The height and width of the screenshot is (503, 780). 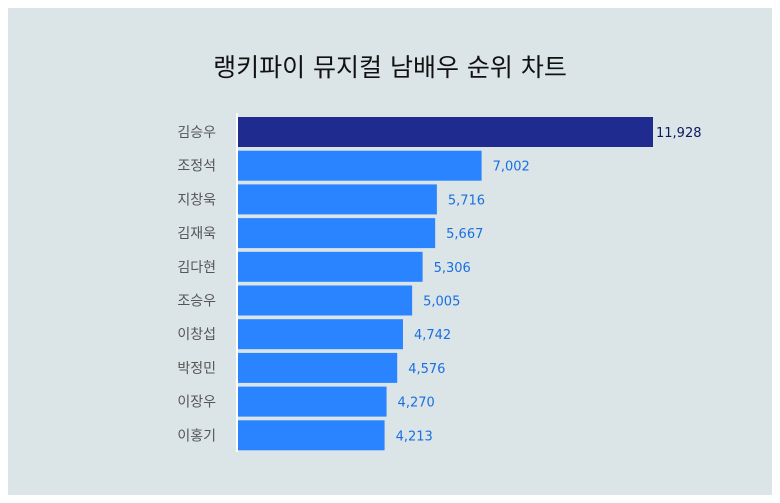 I want to click on value-label: 5,306, so click(x=452, y=268).